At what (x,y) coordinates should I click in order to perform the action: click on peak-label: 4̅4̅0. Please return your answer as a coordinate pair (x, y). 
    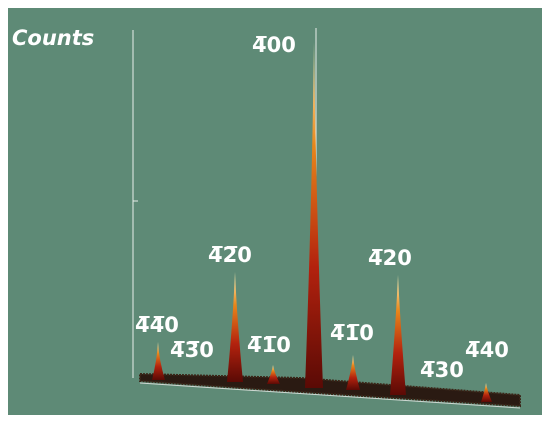
    Looking at the image, I should click on (157, 325).